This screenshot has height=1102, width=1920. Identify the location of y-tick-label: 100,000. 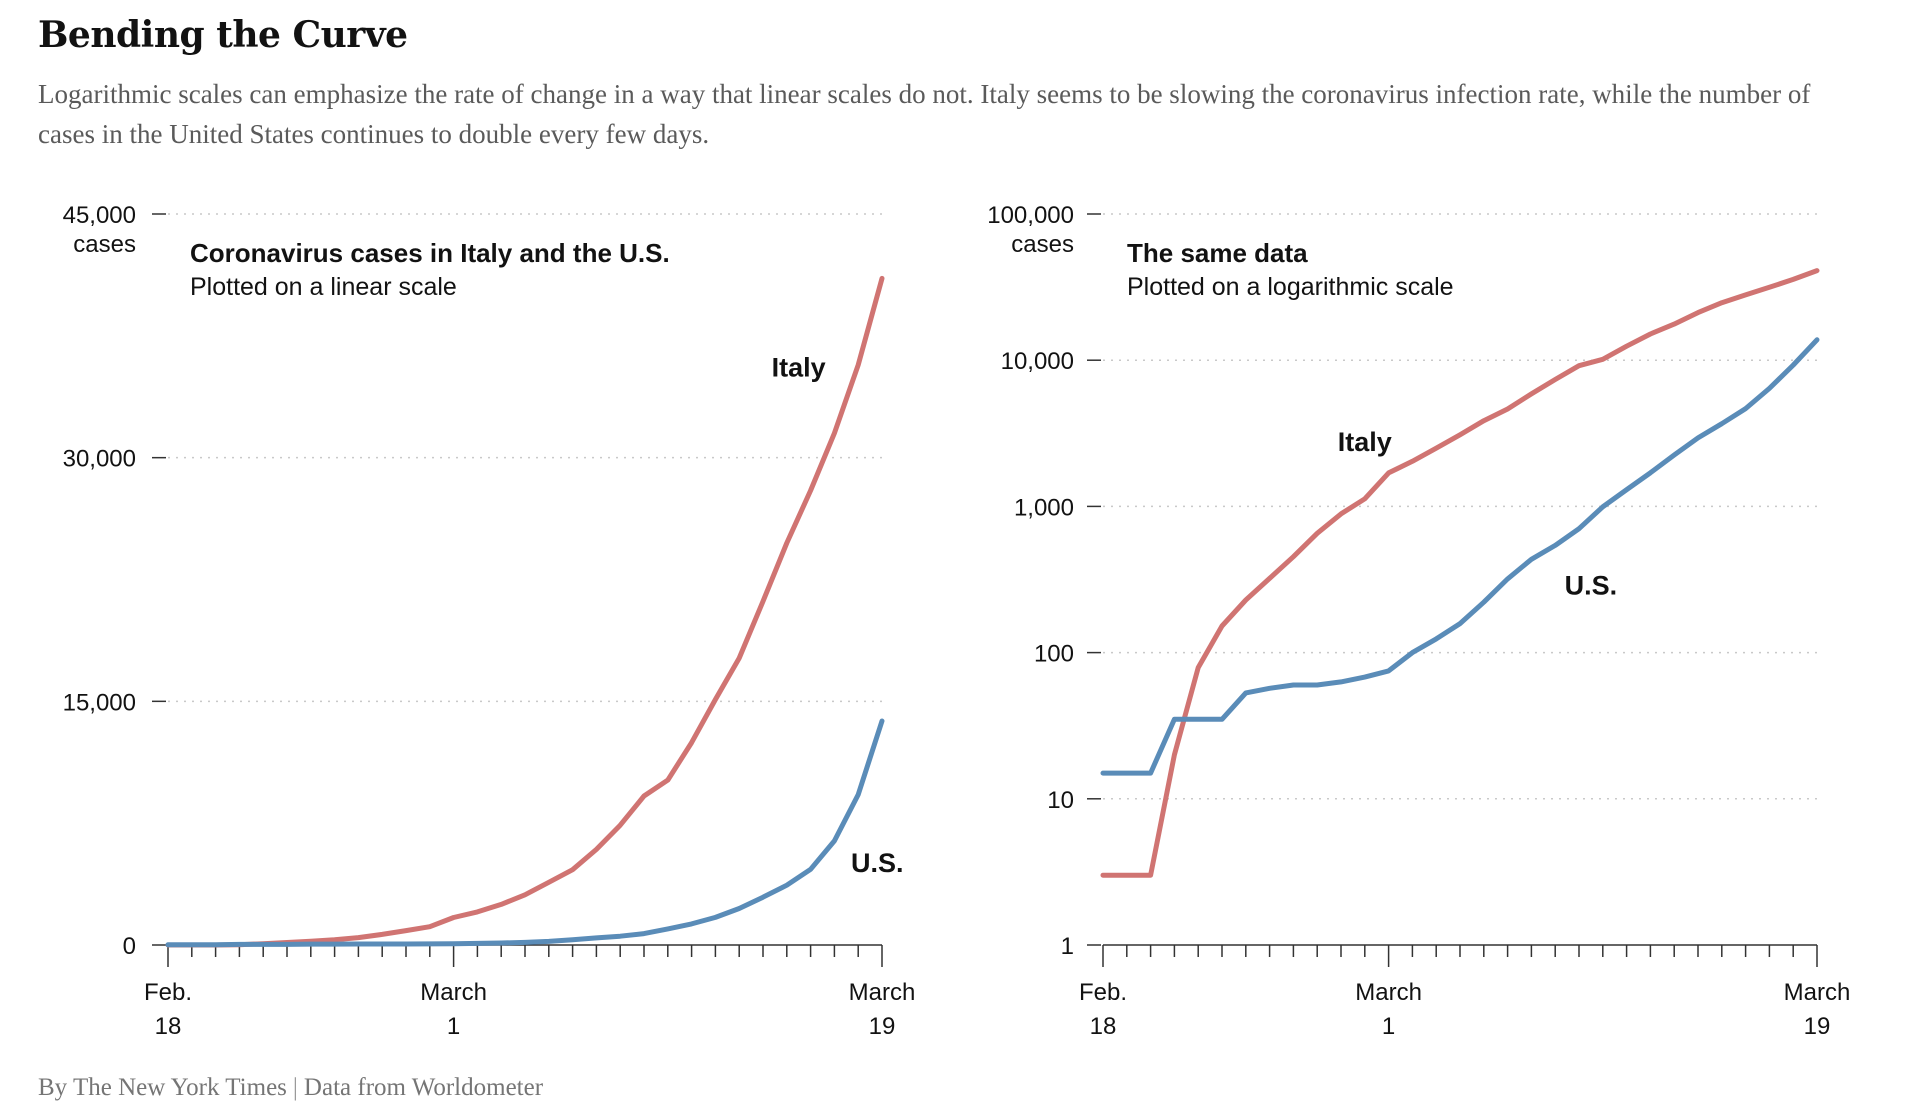
(1030, 215).